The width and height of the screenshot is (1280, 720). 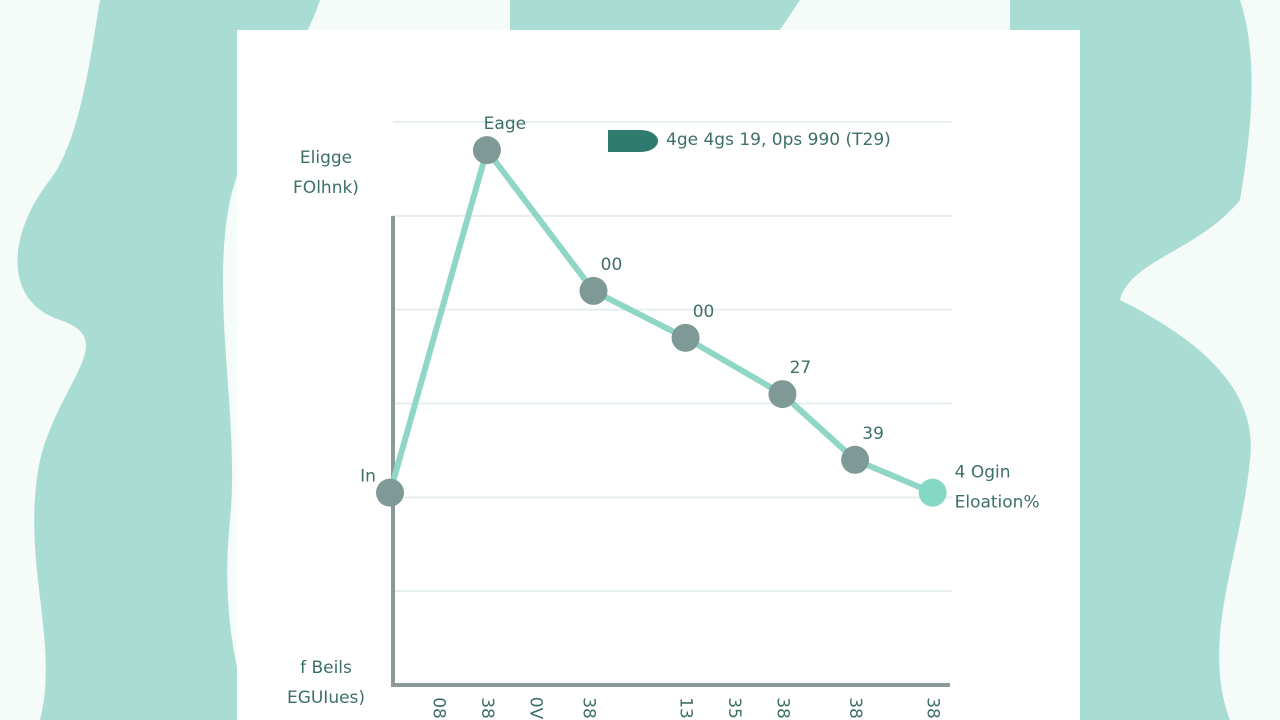 I want to click on point-label: In, so click(x=368, y=477).